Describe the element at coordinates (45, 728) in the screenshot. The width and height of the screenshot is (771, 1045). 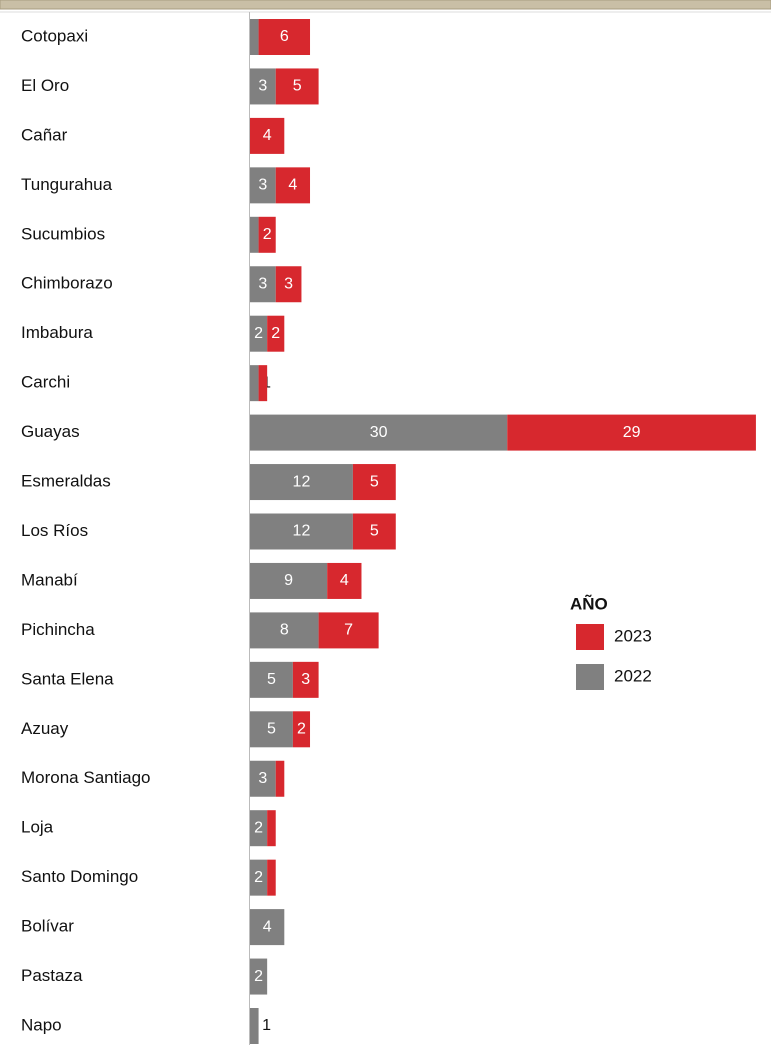
I see `category-label: Azuay` at that location.